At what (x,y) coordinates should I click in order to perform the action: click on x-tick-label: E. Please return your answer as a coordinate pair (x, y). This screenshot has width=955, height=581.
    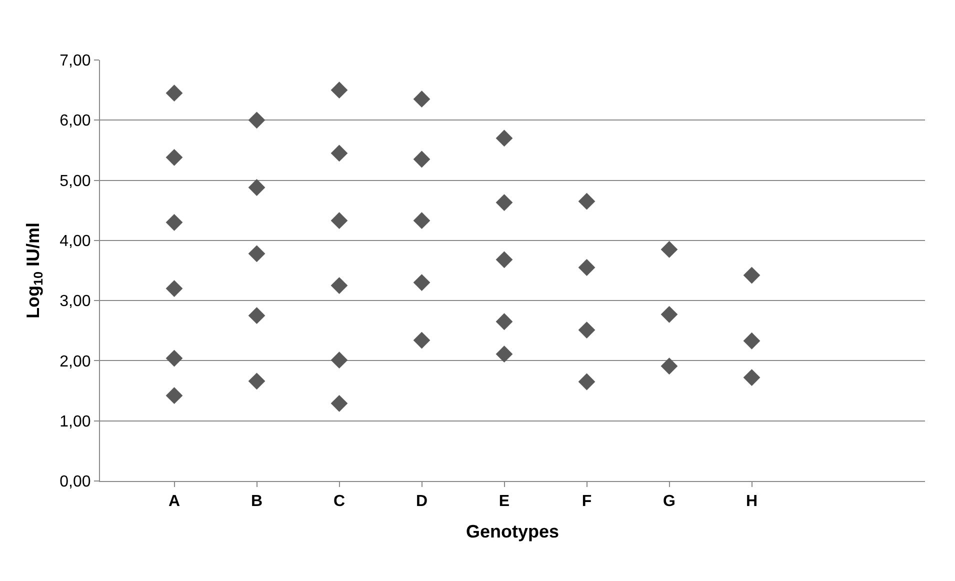
    Looking at the image, I should click on (504, 501).